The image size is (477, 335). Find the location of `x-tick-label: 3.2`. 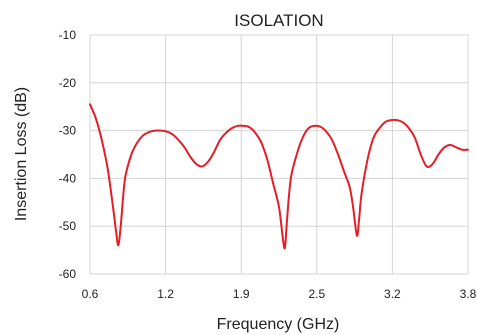

x-tick-label: 3.2 is located at coordinates (392, 294).